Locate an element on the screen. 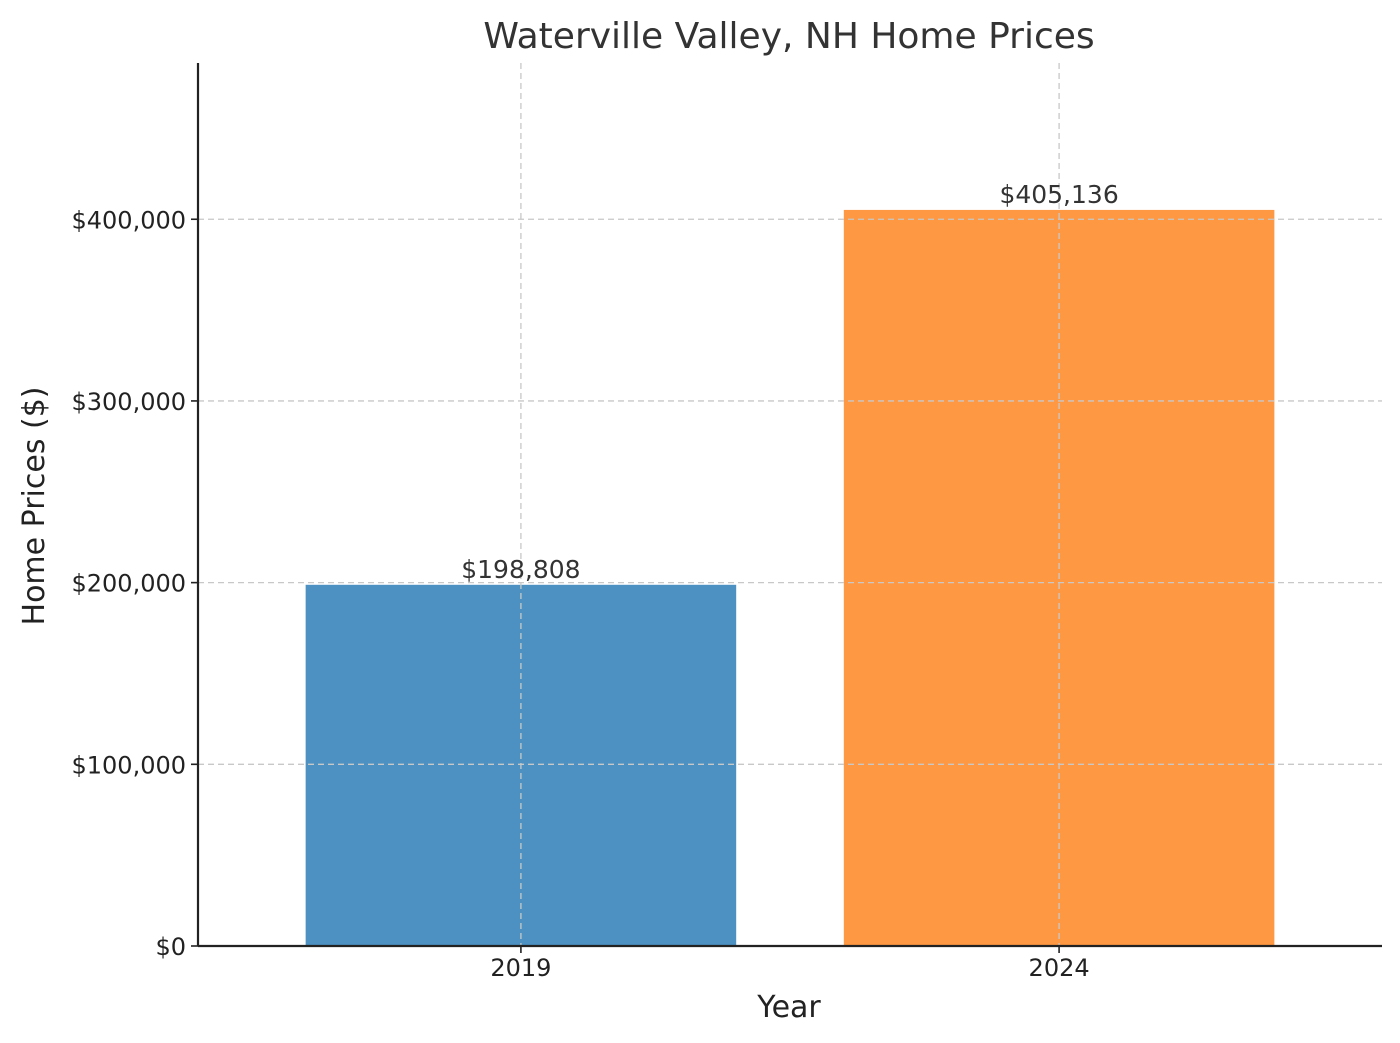 The height and width of the screenshot is (1043, 1400). chart-title: Waterville Valley, NH Home Prices is located at coordinates (788, 36).